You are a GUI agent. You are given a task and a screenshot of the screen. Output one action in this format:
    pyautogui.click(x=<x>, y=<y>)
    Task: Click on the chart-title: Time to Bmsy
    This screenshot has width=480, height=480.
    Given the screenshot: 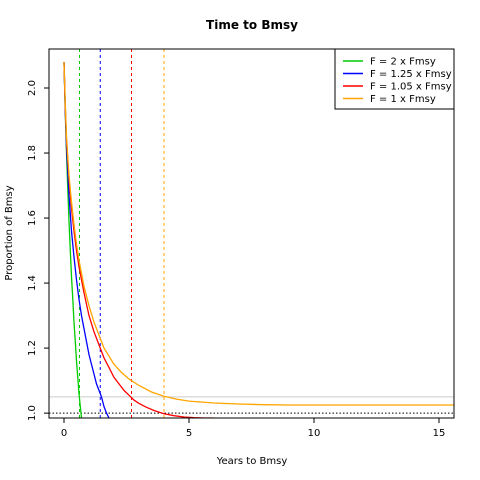 What is the action you would take?
    pyautogui.click(x=252, y=25)
    